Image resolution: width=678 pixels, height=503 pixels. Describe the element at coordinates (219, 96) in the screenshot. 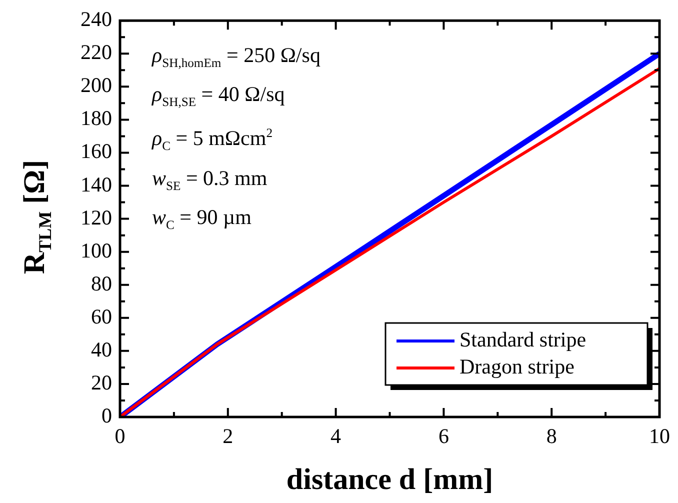

I see `annotation: ρ$_{SH,SE}$ = 40 Ω/sq` at that location.